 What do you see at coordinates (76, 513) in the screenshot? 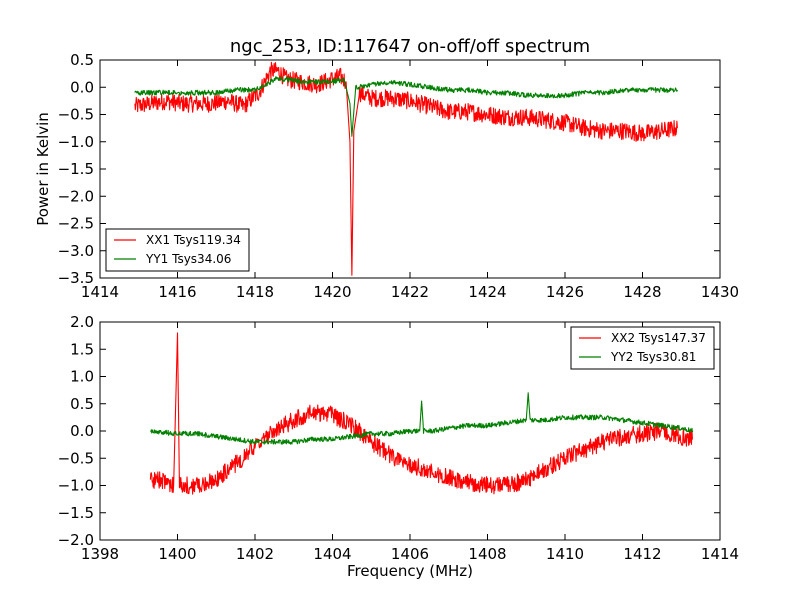
I see `bottom-y-tick-label: −1.5` at bounding box center [76, 513].